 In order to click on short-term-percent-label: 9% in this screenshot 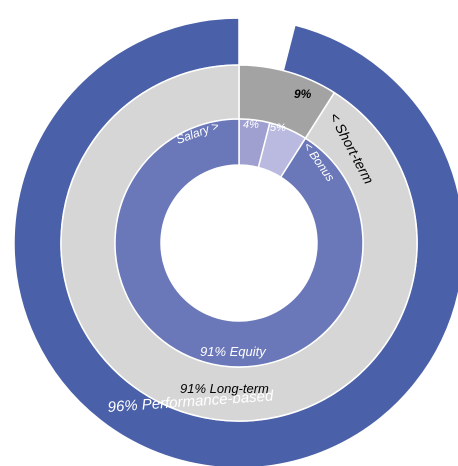, I will do `click(303, 94)`.